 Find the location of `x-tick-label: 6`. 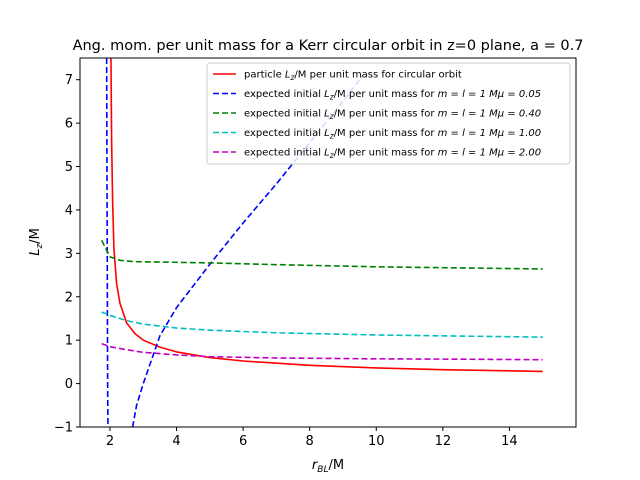

x-tick-label: 6 is located at coordinates (243, 441).